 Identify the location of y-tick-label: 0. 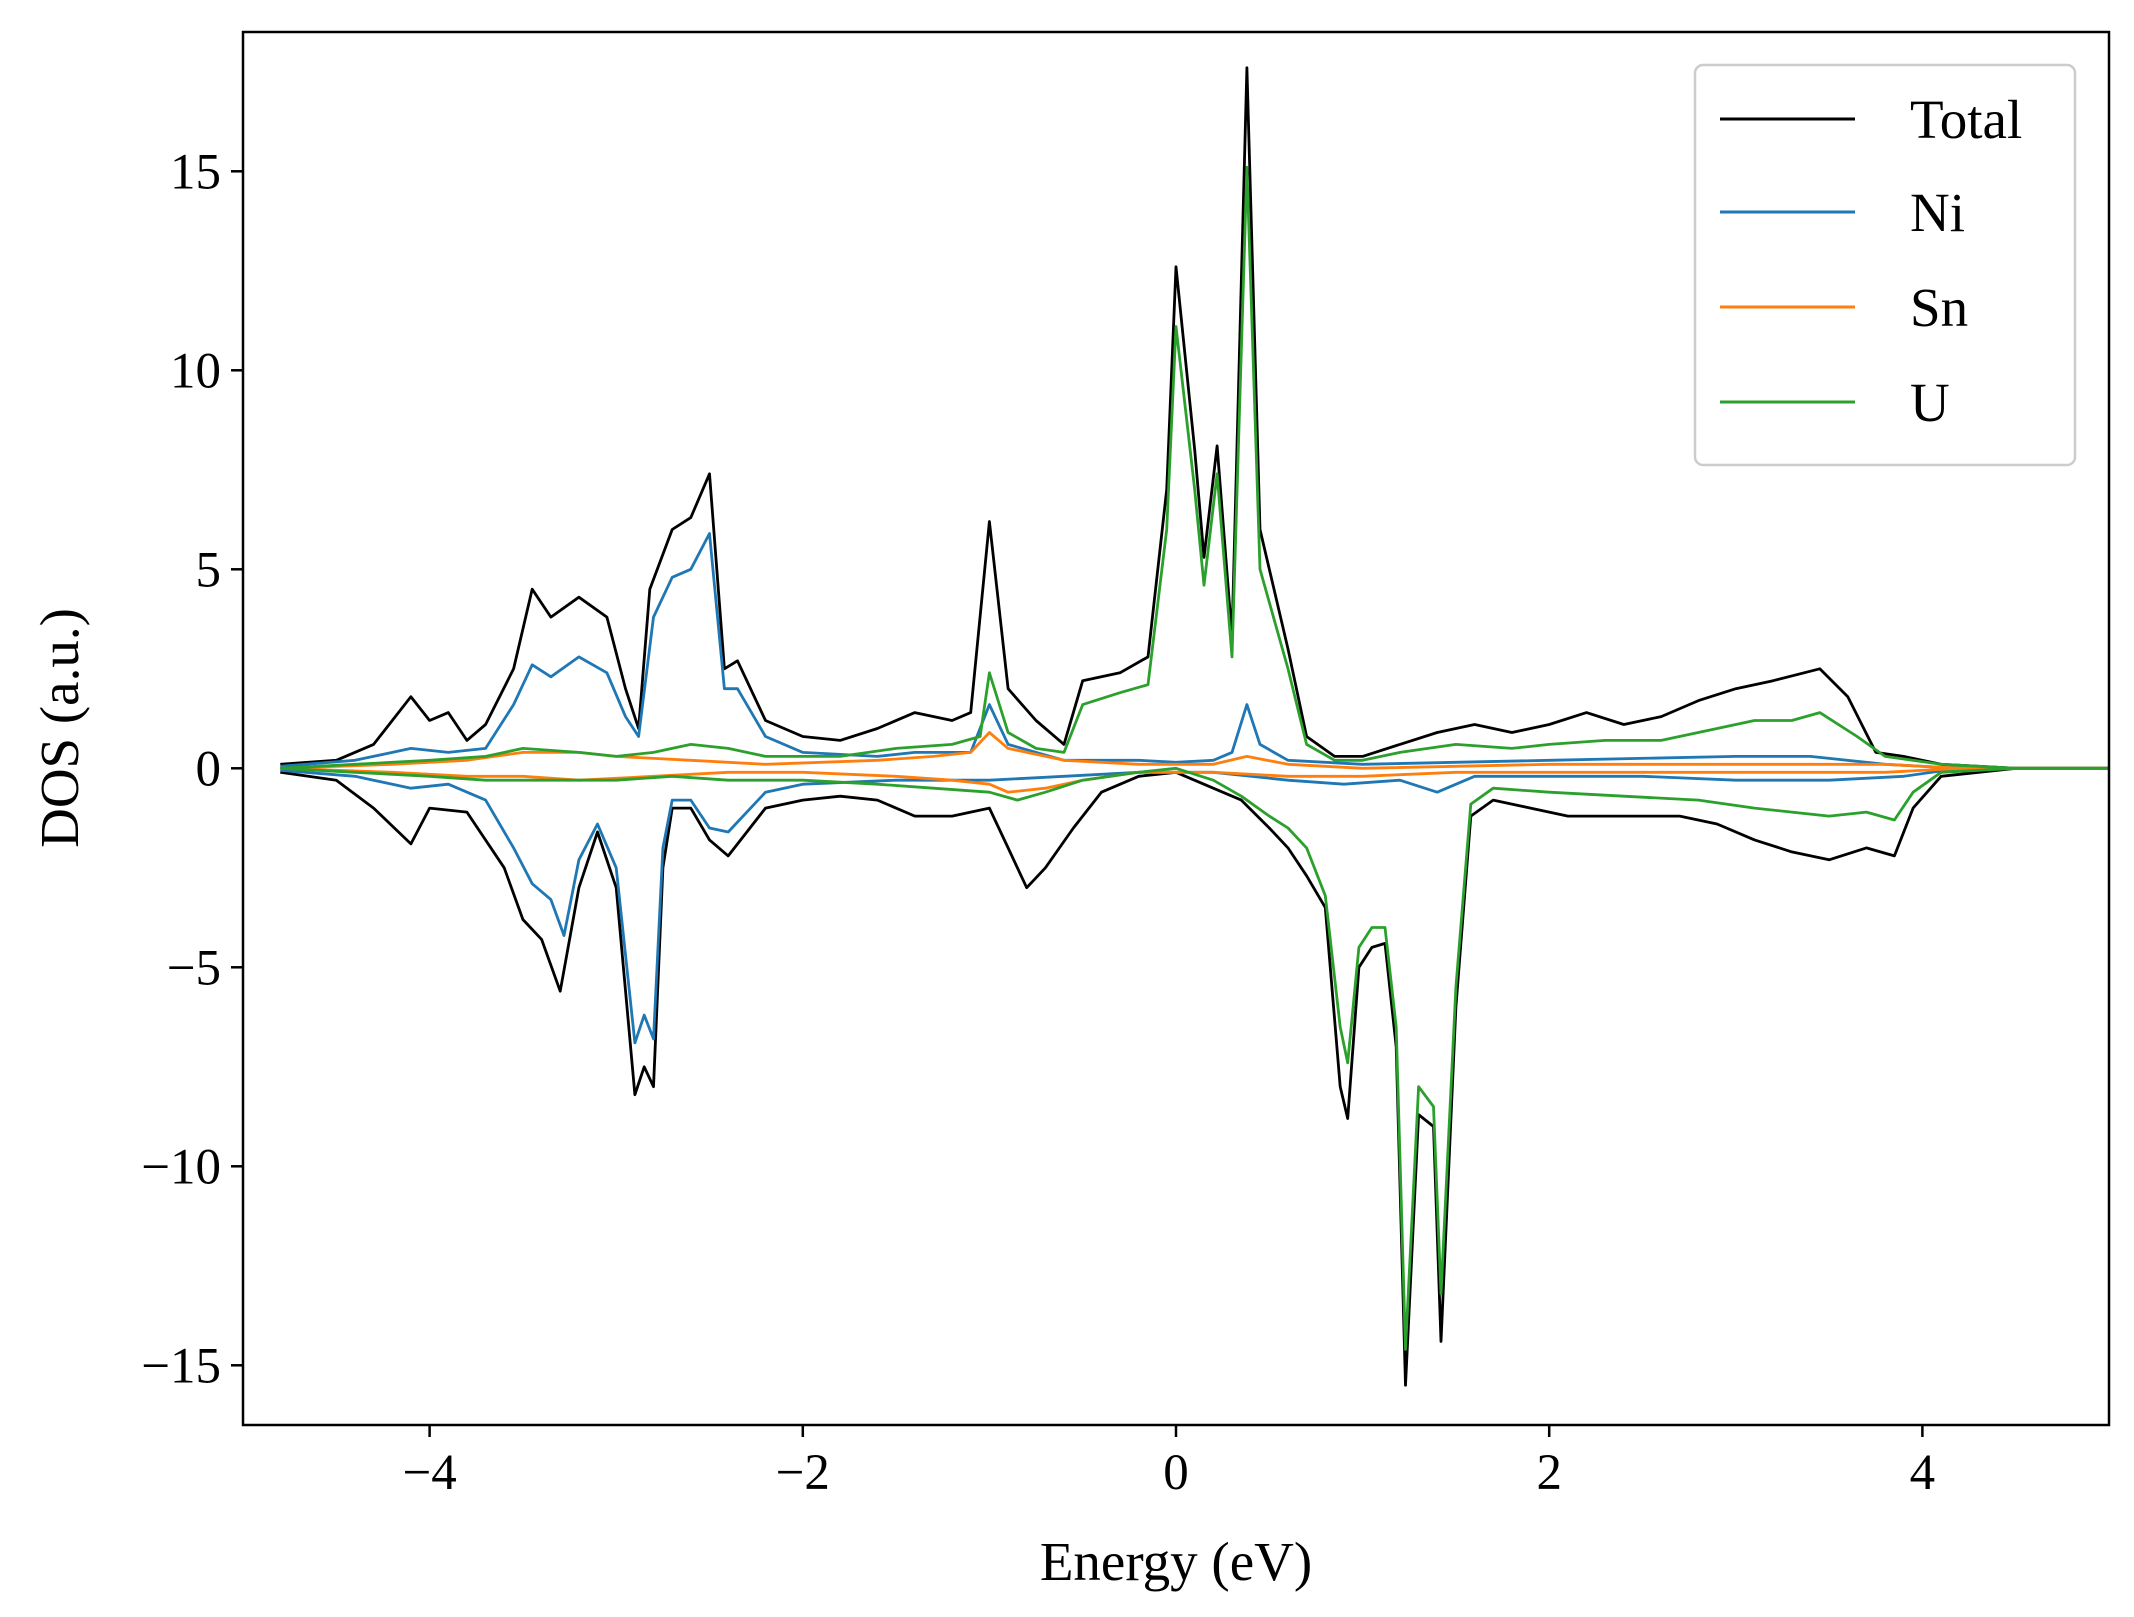
(209, 769).